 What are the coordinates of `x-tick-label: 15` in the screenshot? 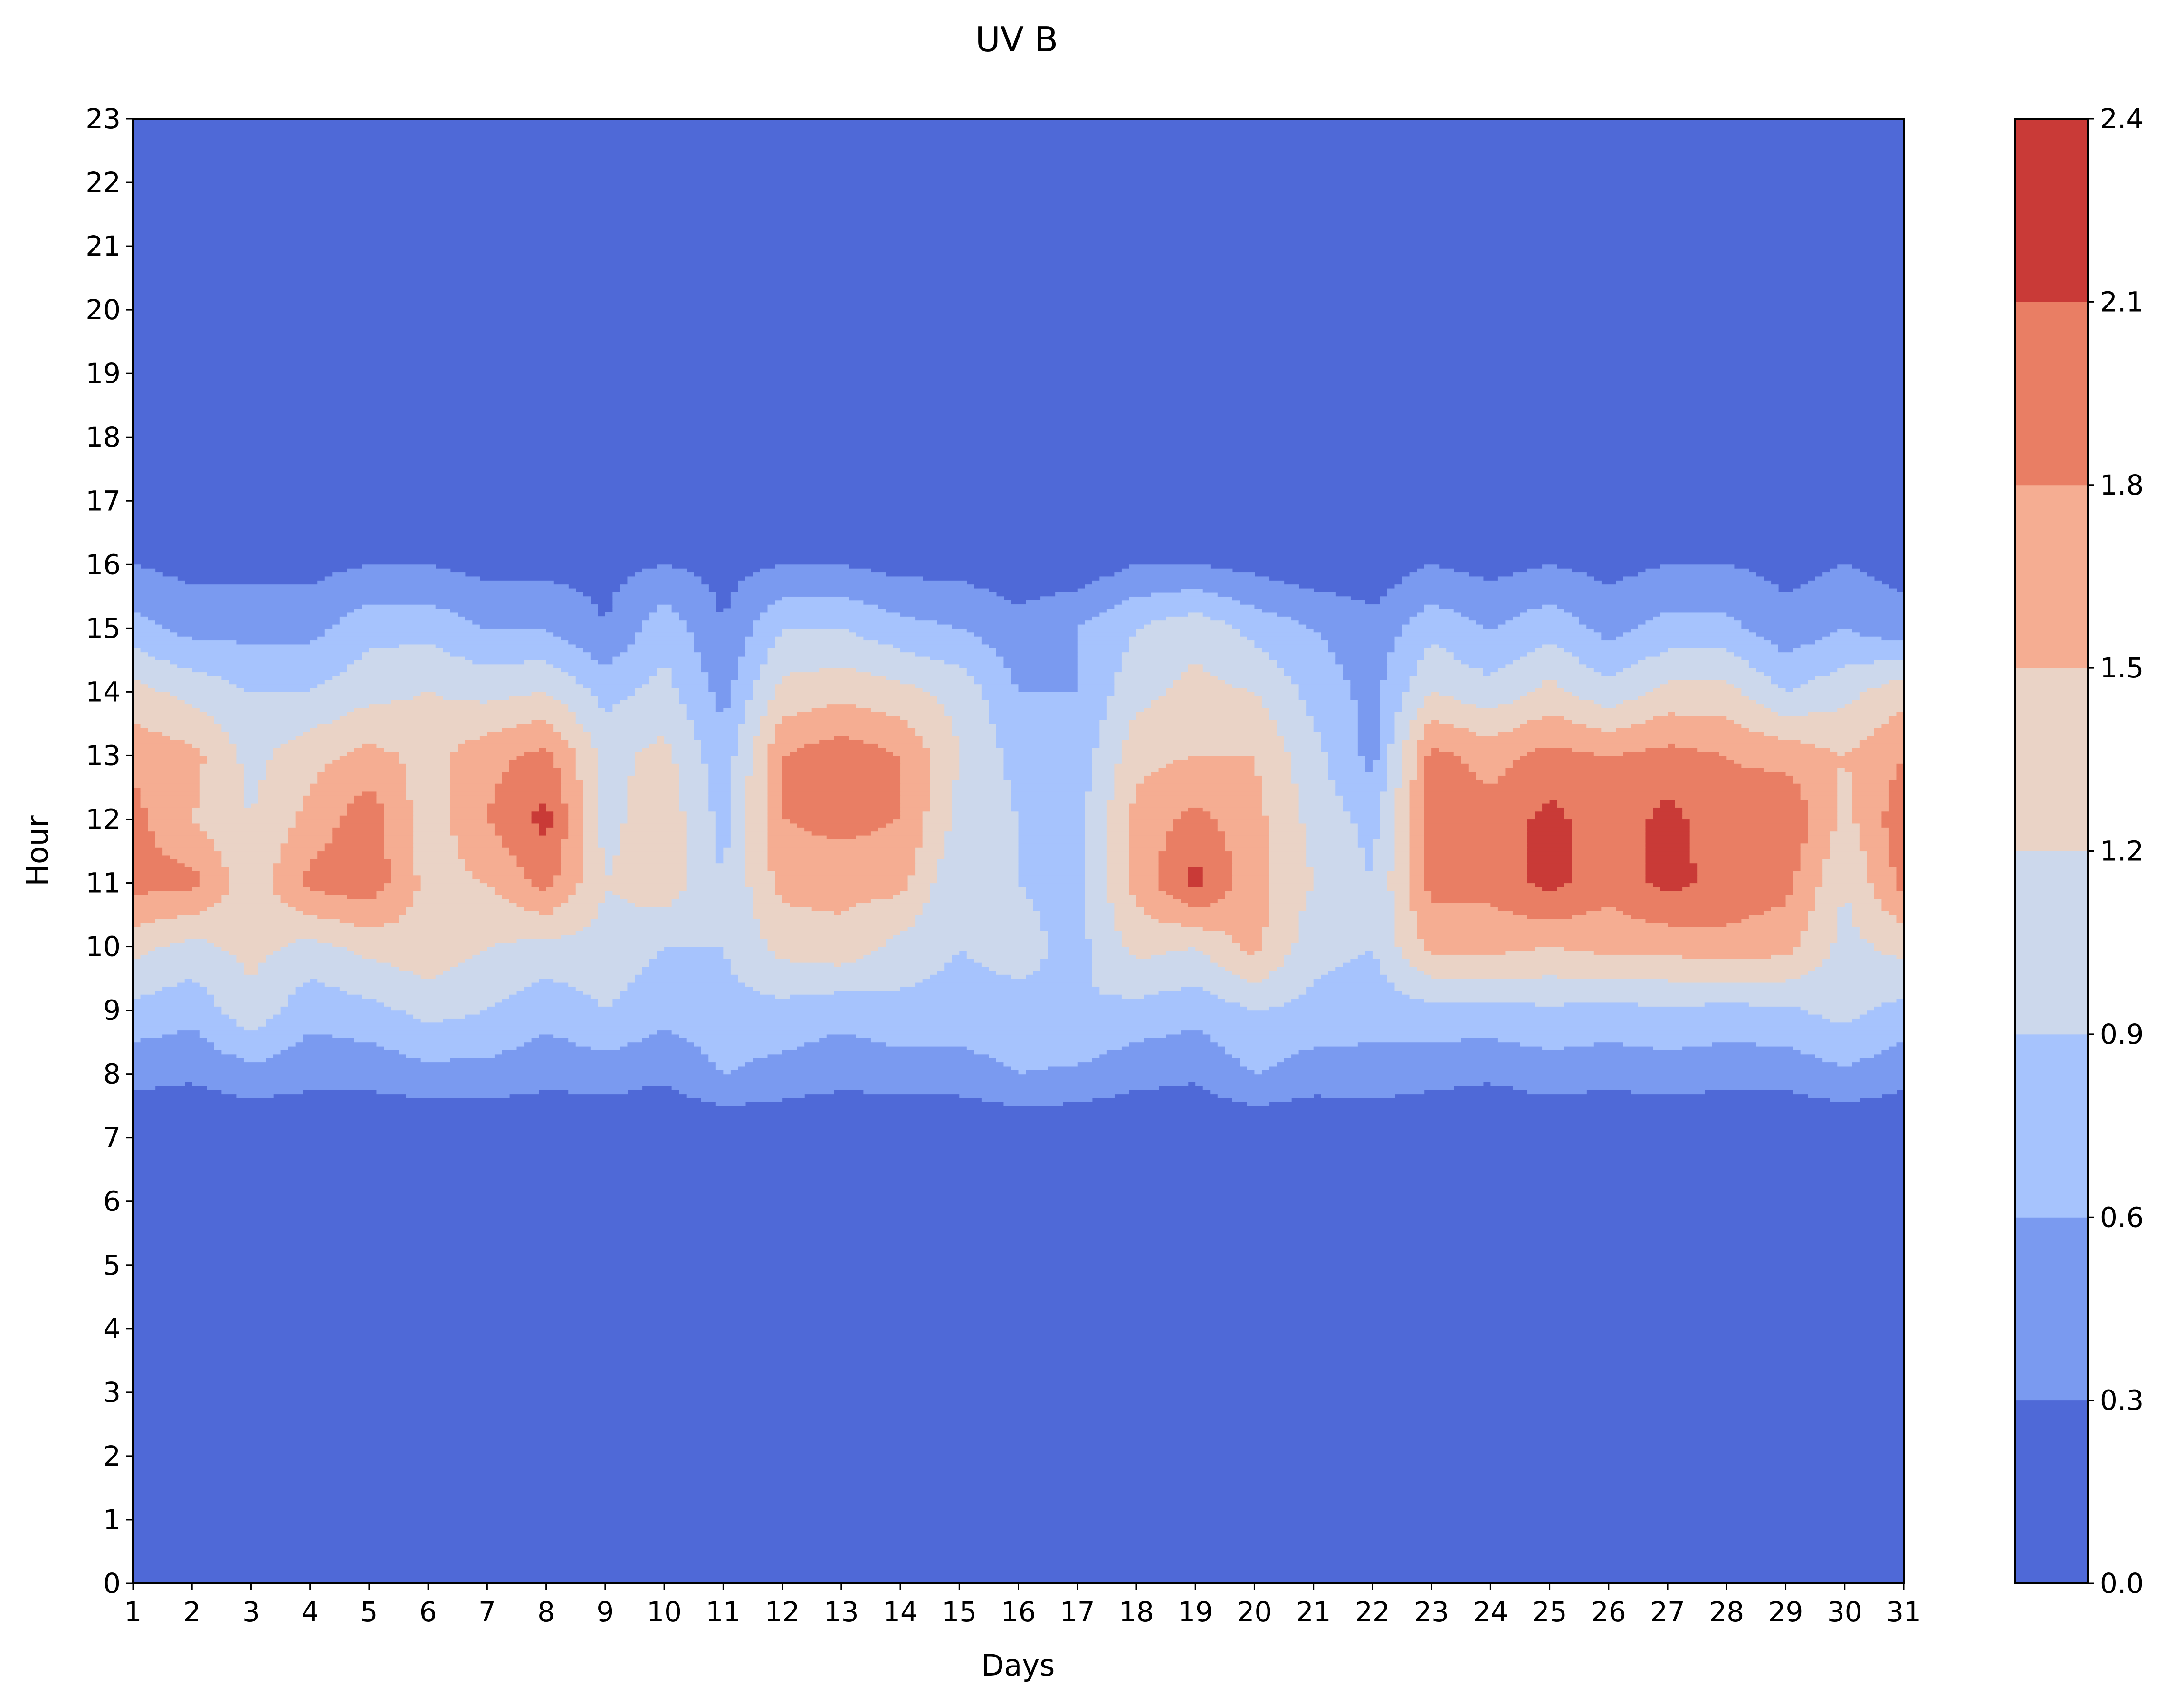 It's located at (959, 1612).